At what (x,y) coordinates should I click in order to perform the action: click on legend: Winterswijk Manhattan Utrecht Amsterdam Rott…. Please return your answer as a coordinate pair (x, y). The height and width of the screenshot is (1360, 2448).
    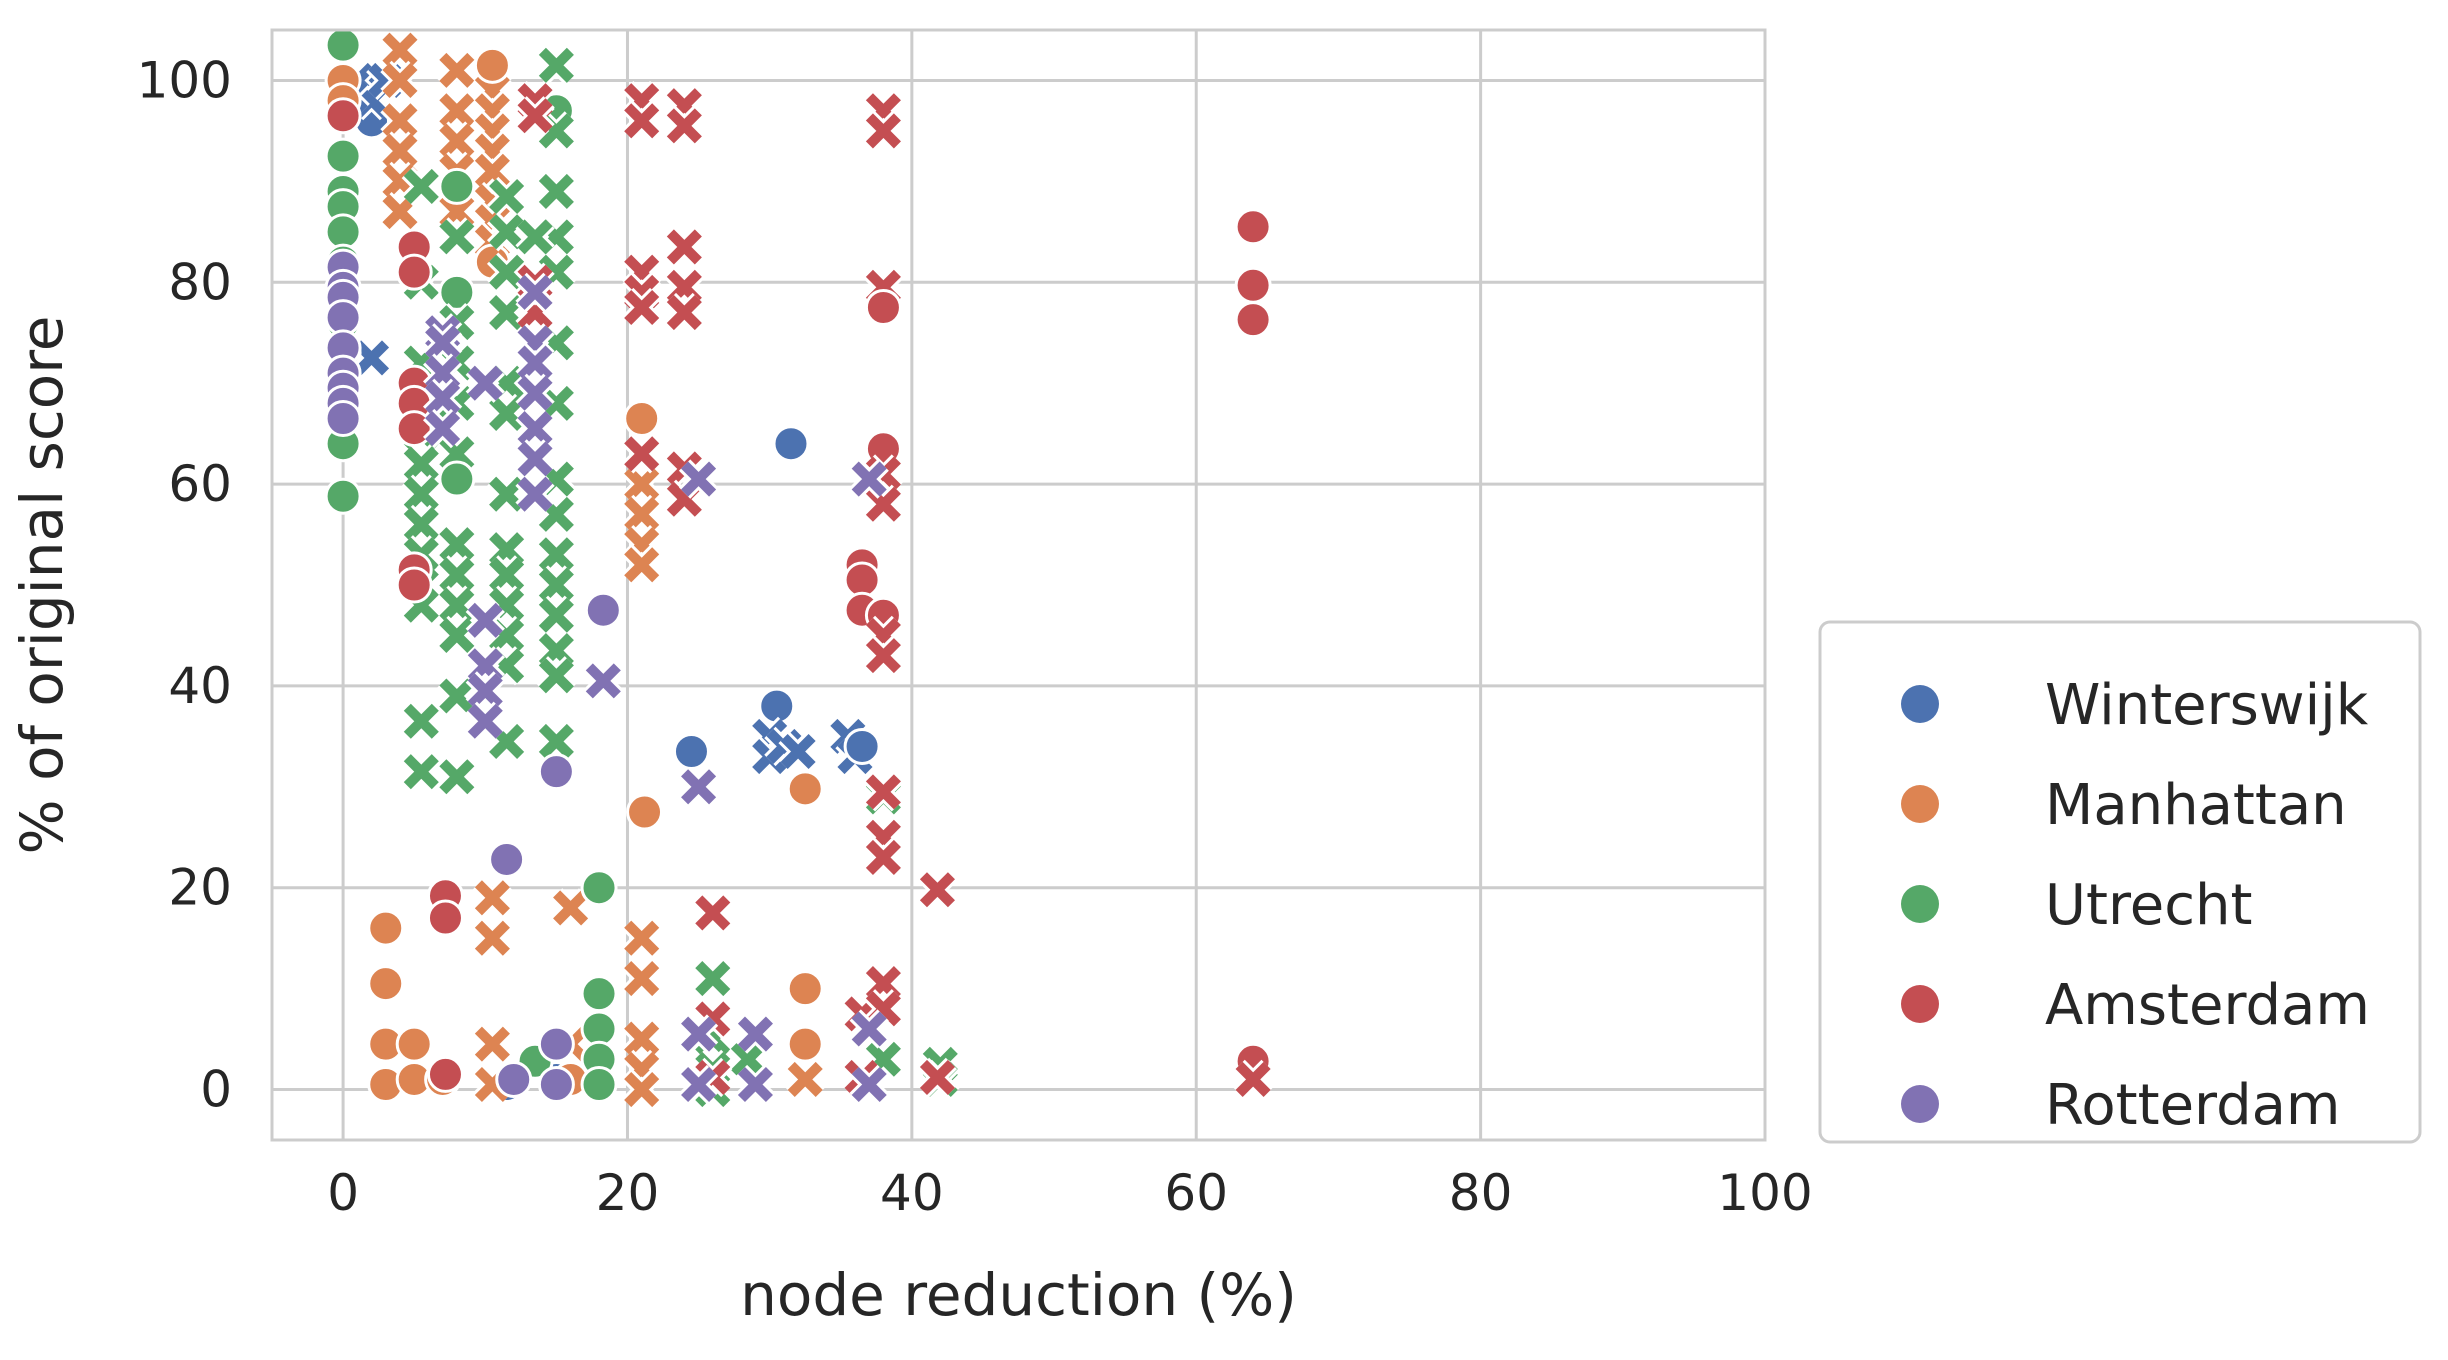
    Looking at the image, I should click on (2120, 882).